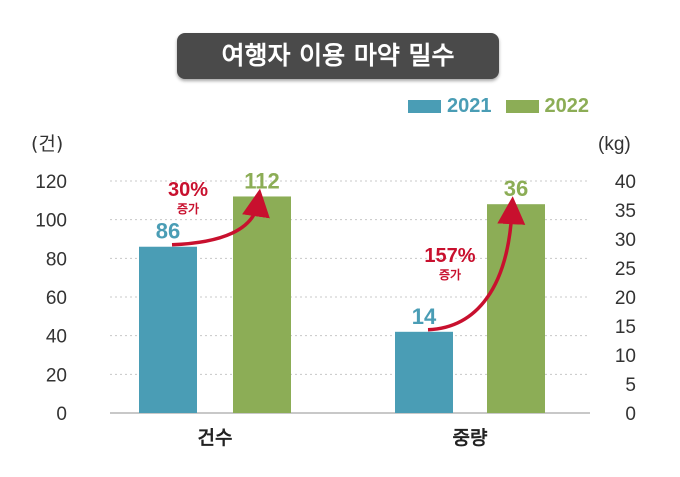  I want to click on legend: 2021 2022, so click(505, 106).